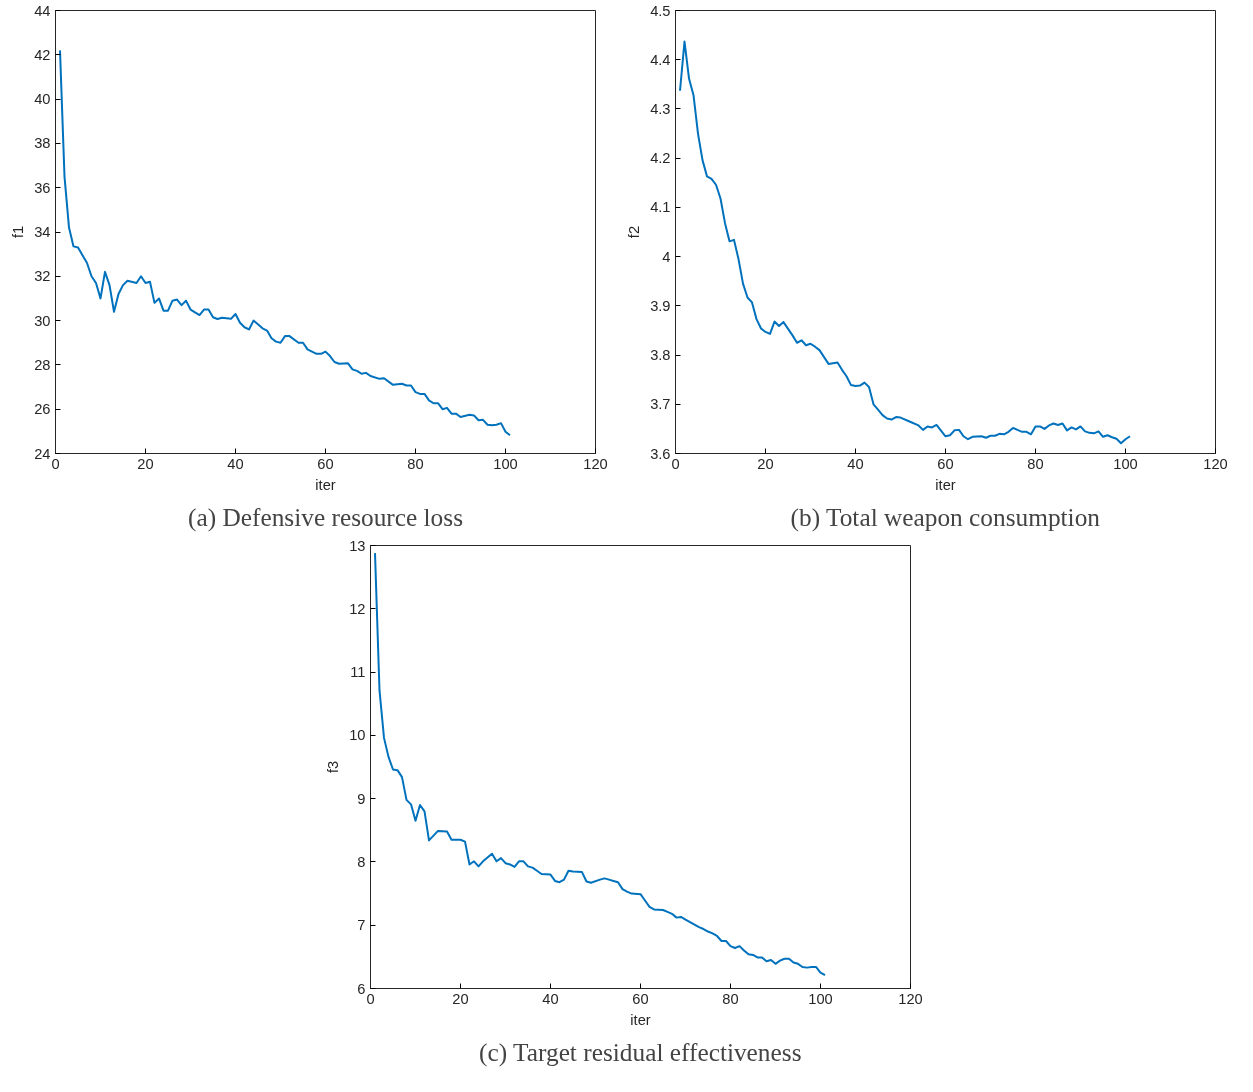 The height and width of the screenshot is (1092, 1253). I want to click on y-tick-label: 4.5, so click(660, 10).